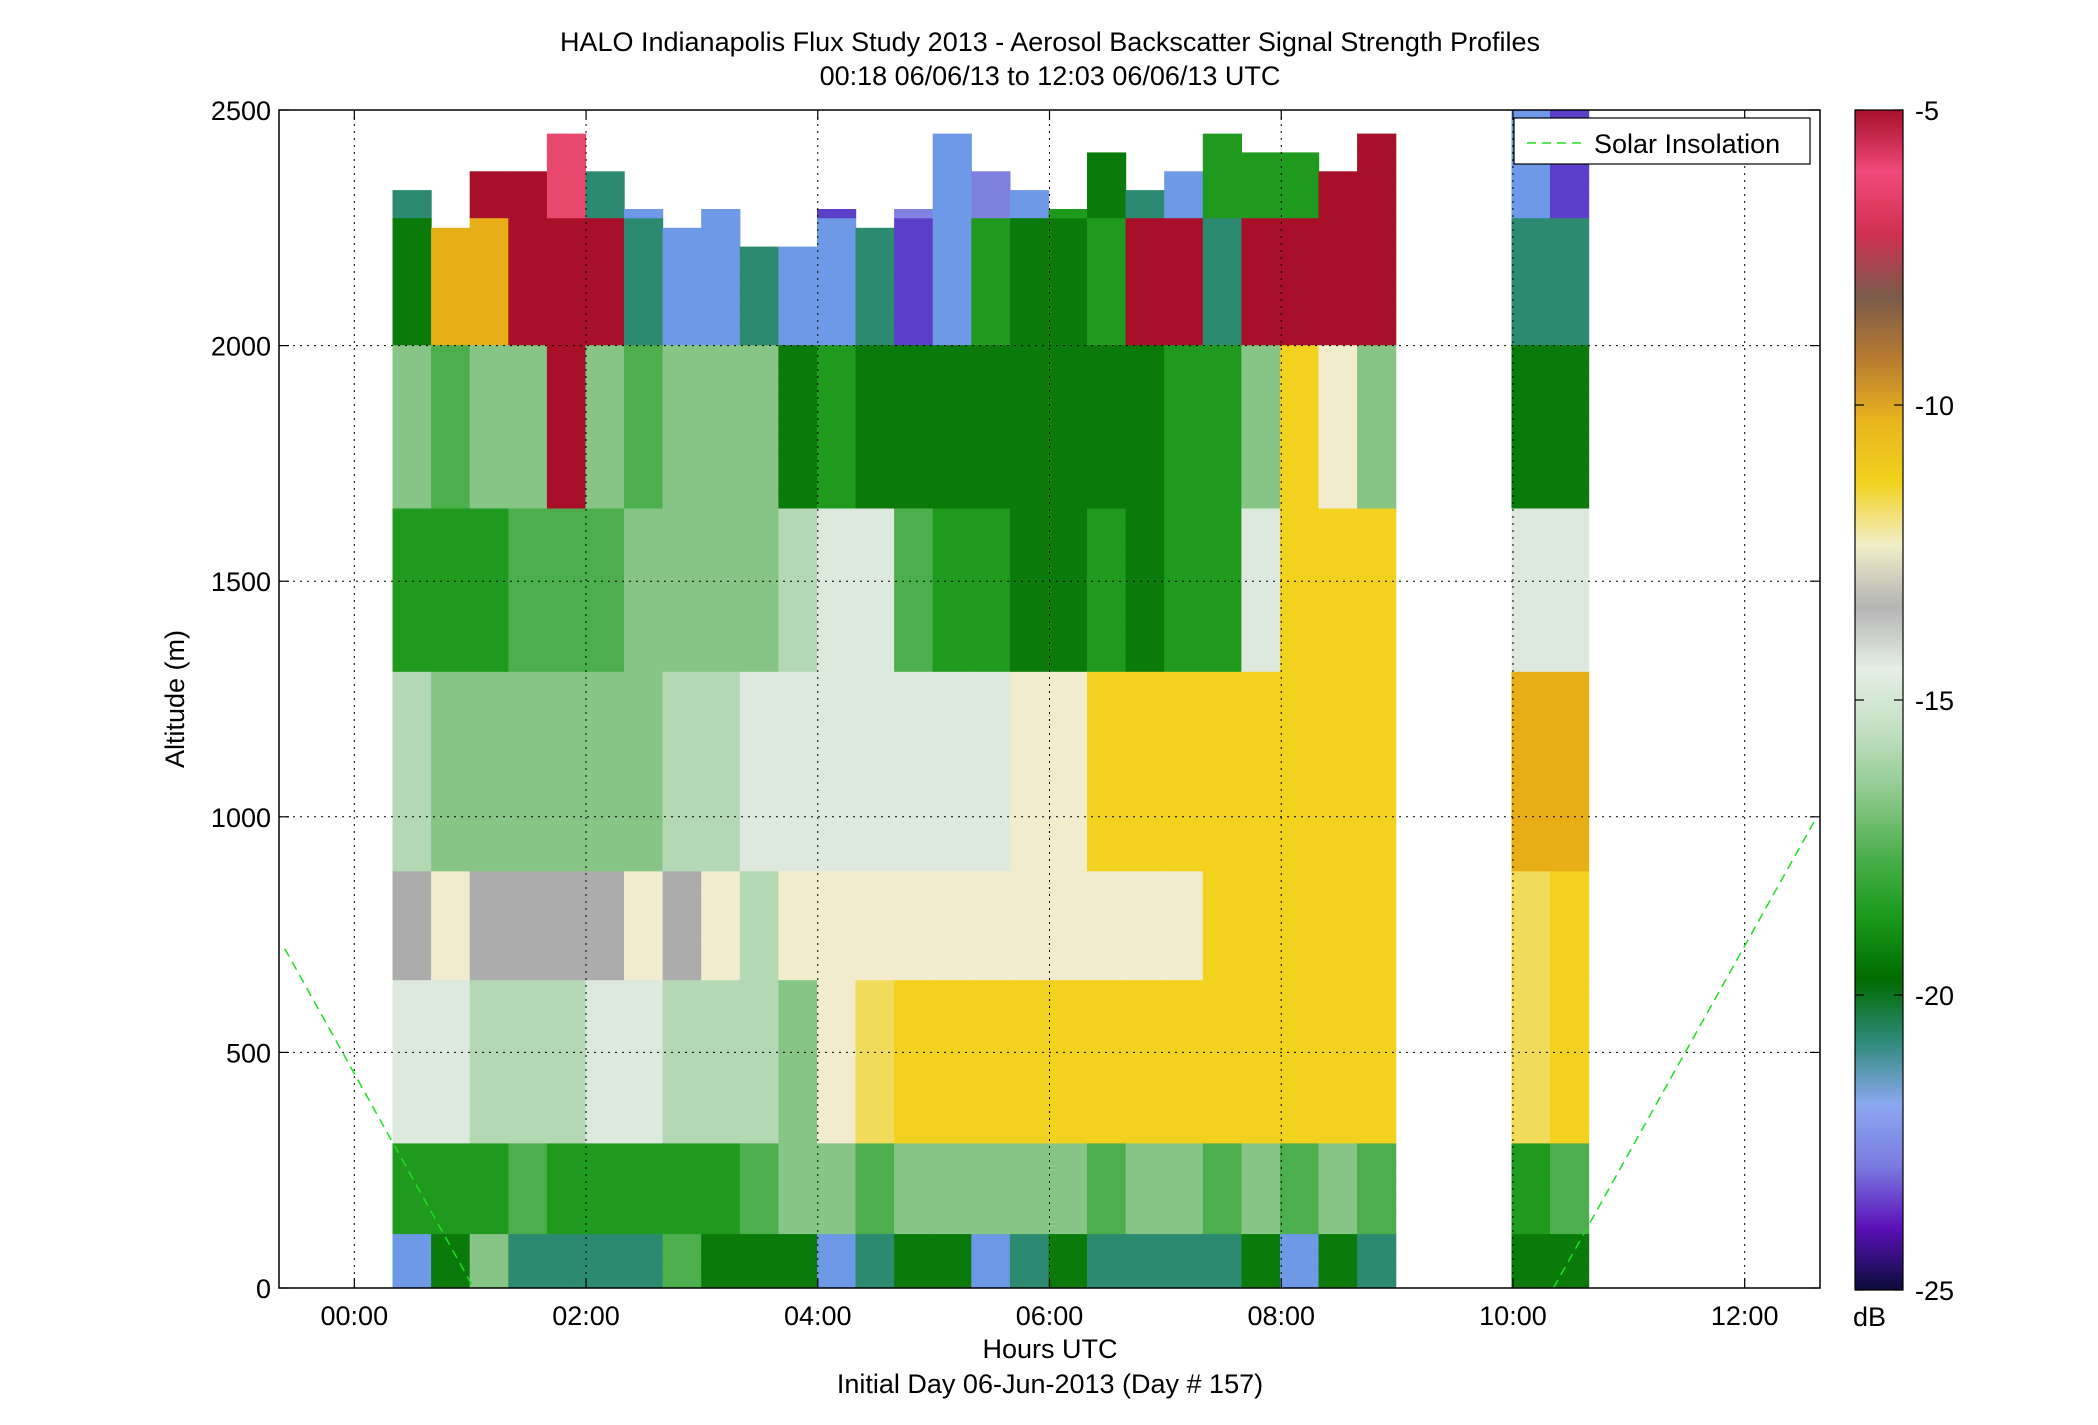 The width and height of the screenshot is (2098, 1425). Describe the element at coordinates (1869, 1317) in the screenshot. I see `colorbar-unit: dB` at that location.